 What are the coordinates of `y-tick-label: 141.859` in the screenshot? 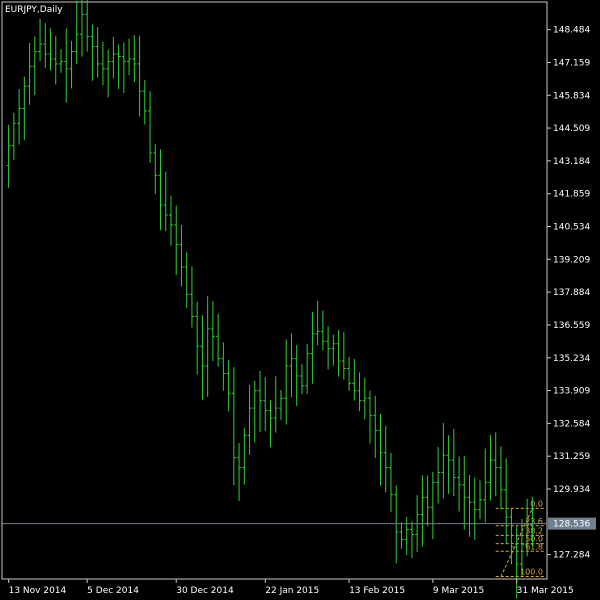 It's located at (571, 195).